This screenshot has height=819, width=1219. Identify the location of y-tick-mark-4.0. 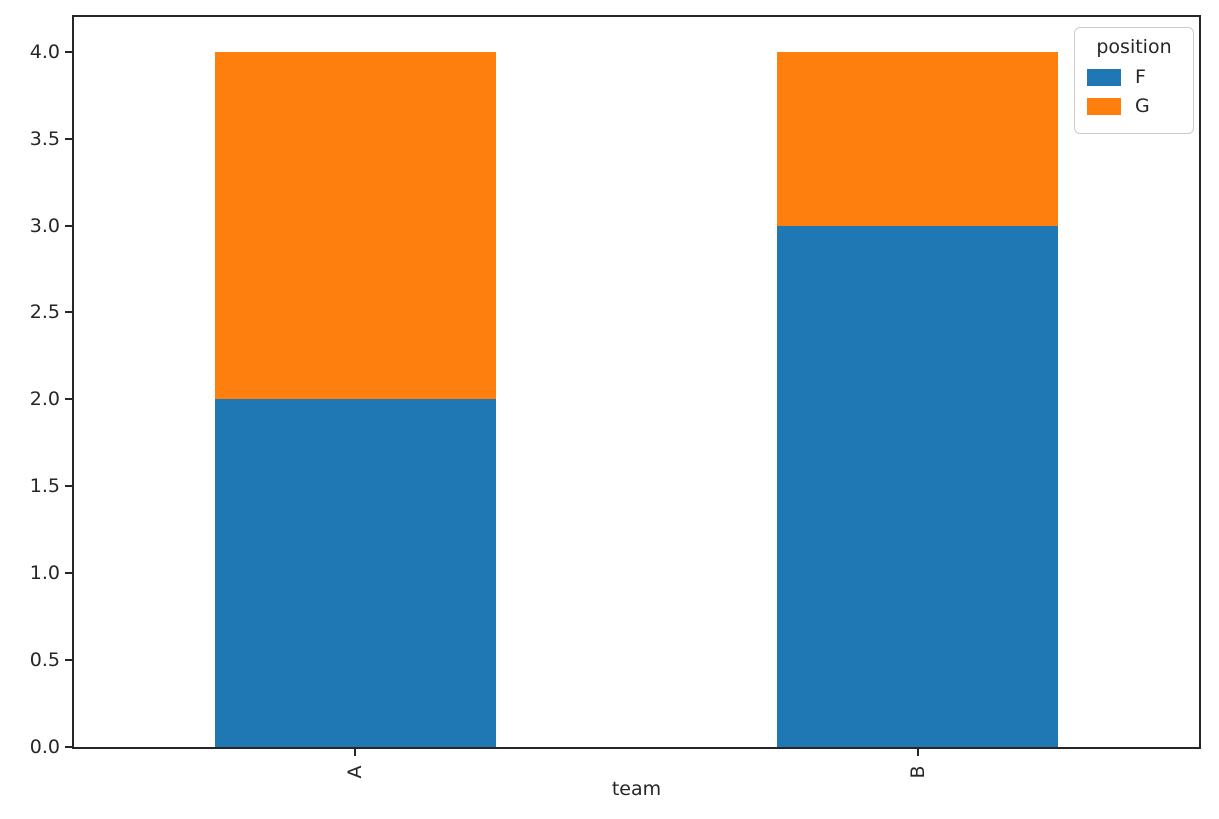
(68, 51).